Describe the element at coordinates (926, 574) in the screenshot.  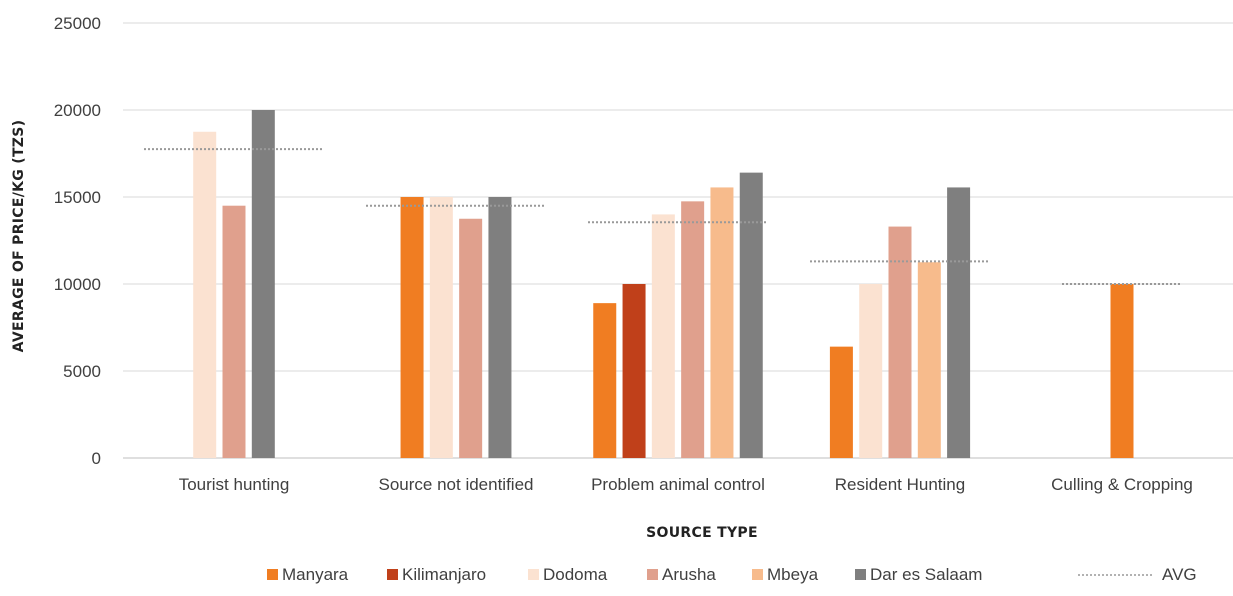
I see `legend-item-label: Dar es Salaam` at that location.